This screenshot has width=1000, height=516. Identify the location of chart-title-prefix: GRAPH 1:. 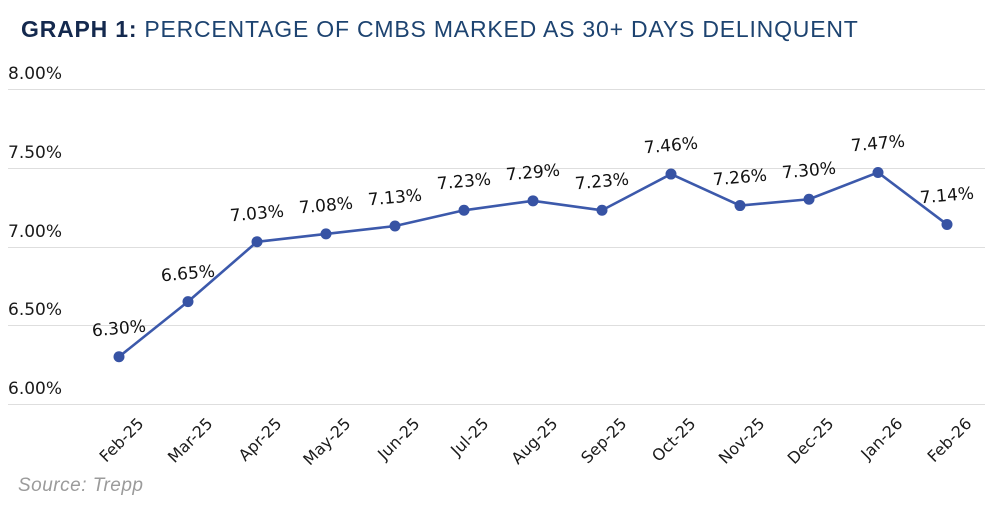
(79, 29).